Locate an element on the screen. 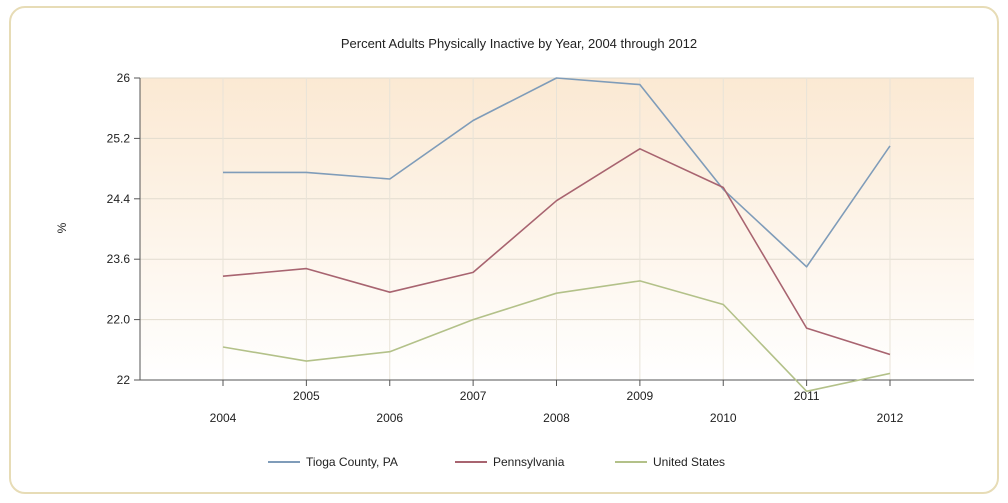 This screenshot has height=503, width=1008. x-tick-label: 2006 is located at coordinates (389, 418).